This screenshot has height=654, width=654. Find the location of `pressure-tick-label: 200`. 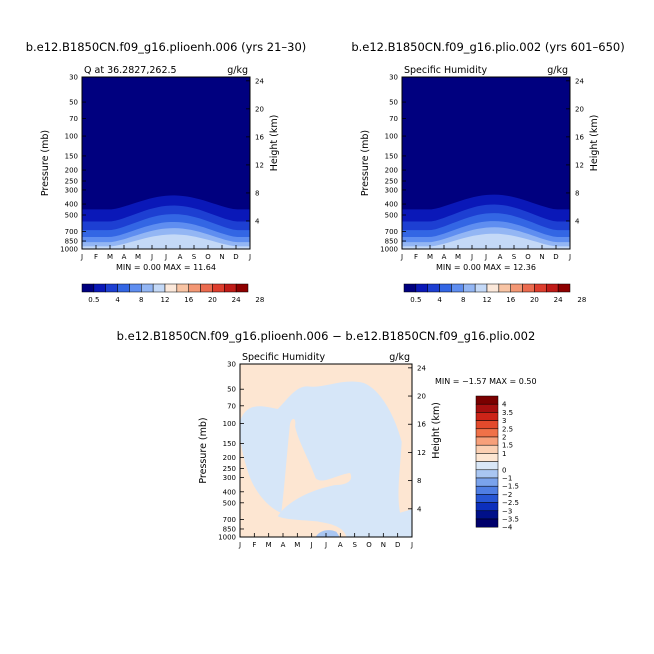

pressure-tick-label: 200 is located at coordinates (391, 171).